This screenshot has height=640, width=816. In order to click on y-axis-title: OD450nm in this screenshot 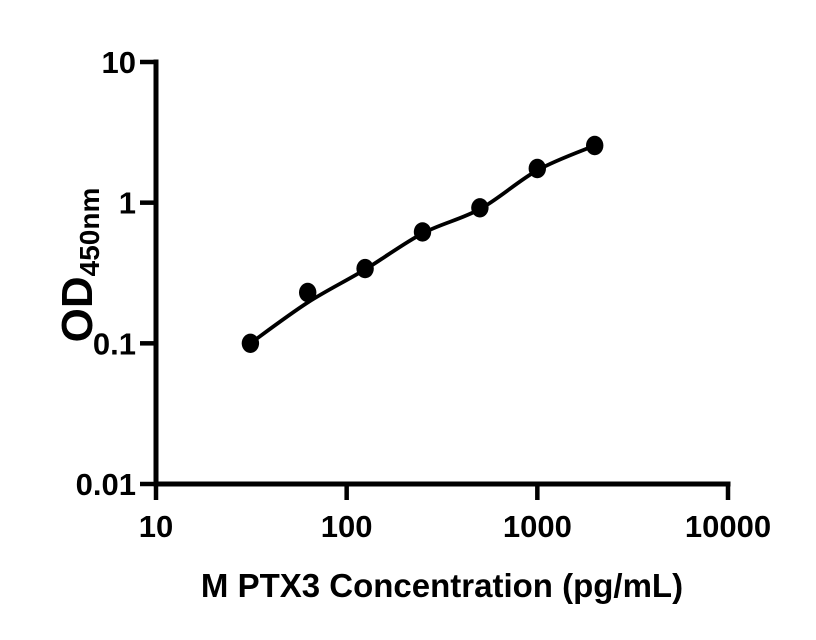, I will do `click(79, 265)`.